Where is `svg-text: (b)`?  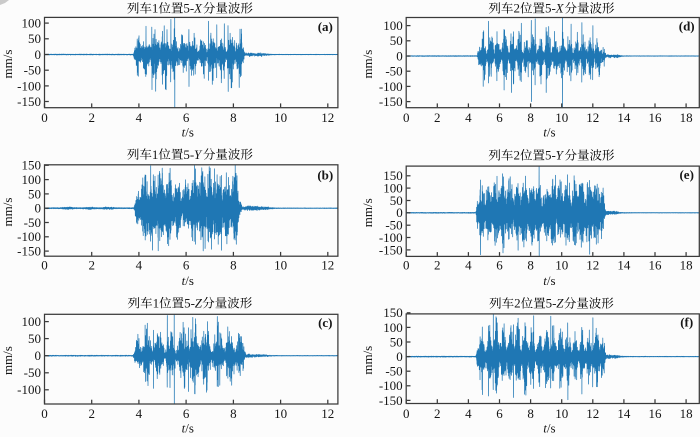 svg-text: (b) is located at coordinates (325, 174).